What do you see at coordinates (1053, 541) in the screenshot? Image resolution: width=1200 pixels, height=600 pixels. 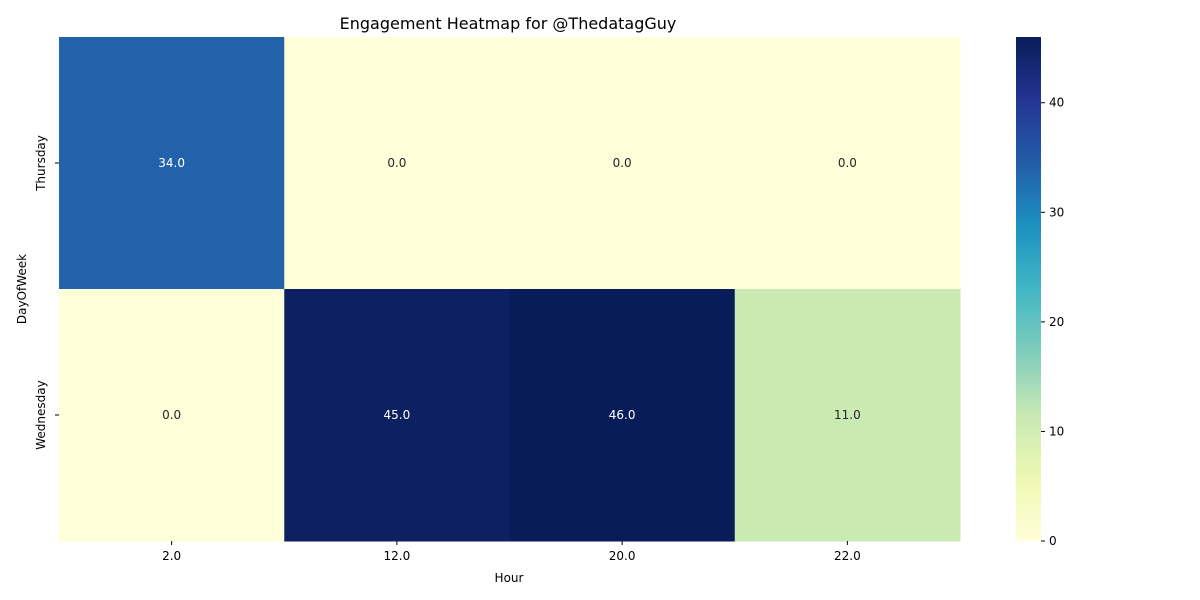 I see `colorbar-tick-label: 0` at bounding box center [1053, 541].